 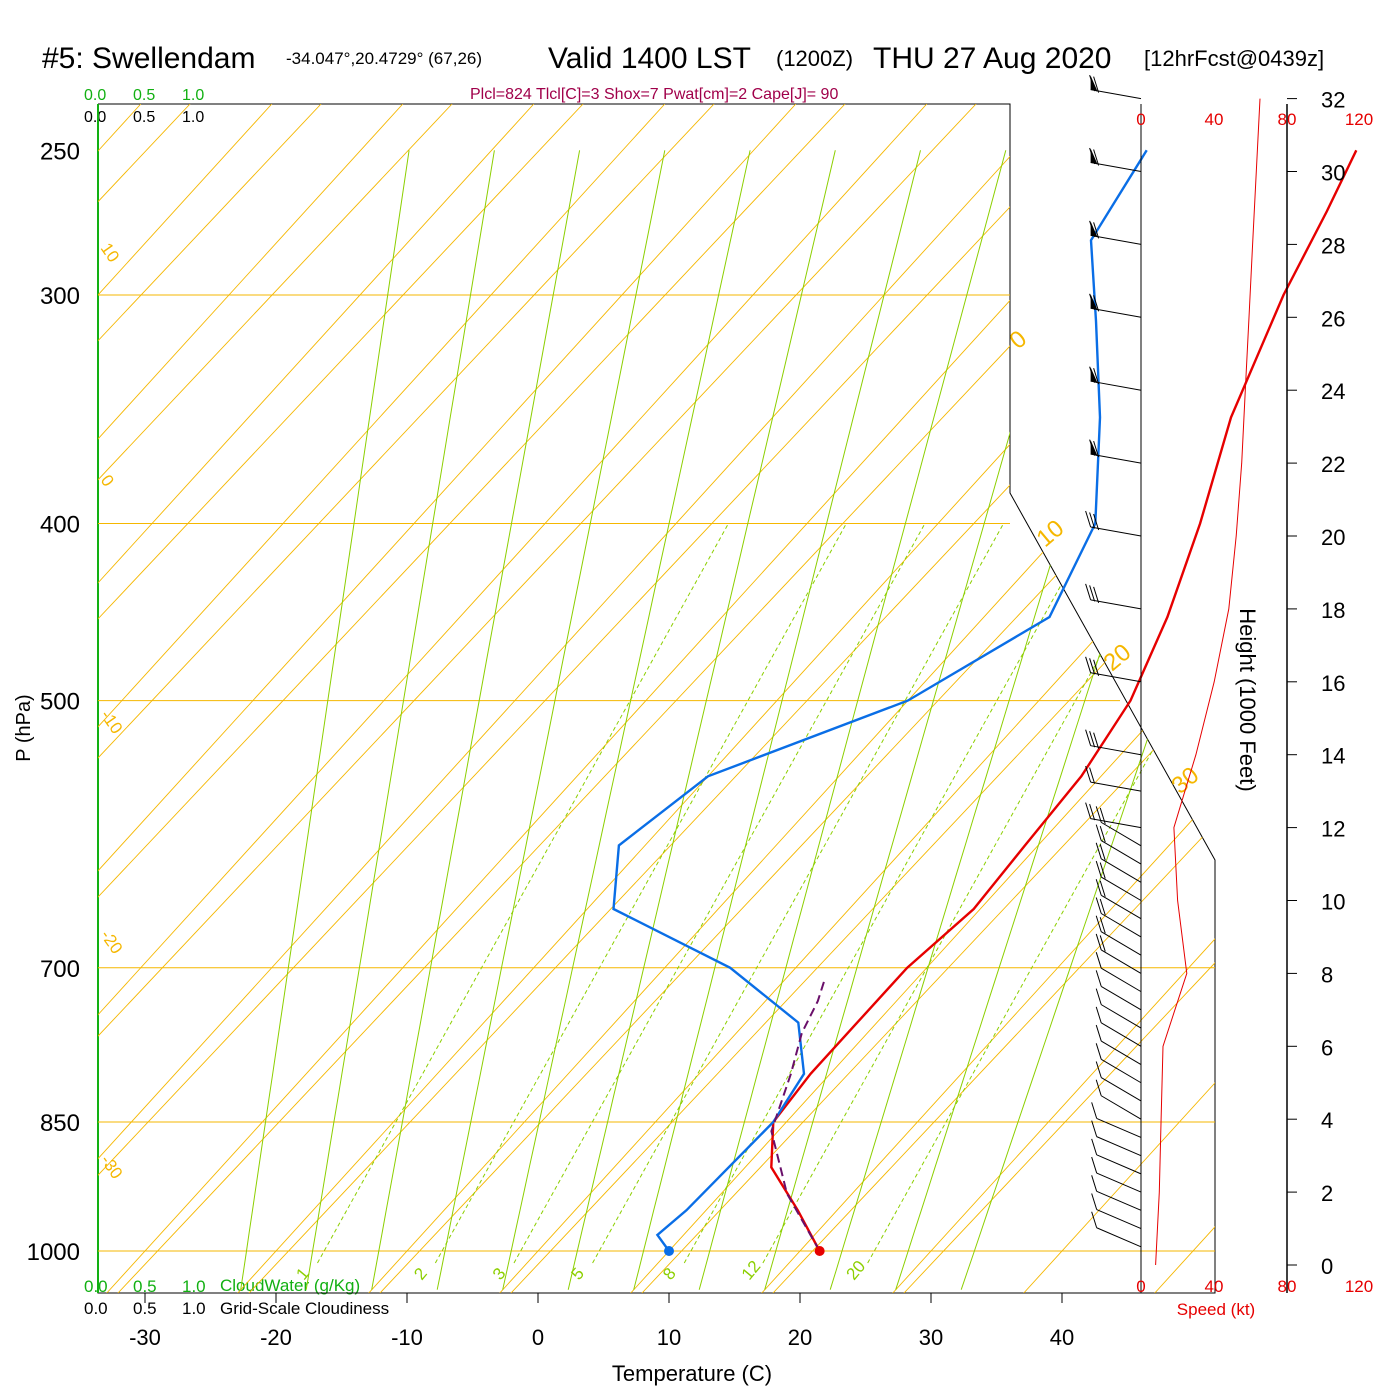 What do you see at coordinates (112, 941) in the screenshot?
I see `isotherm-label-left-3: -20` at bounding box center [112, 941].